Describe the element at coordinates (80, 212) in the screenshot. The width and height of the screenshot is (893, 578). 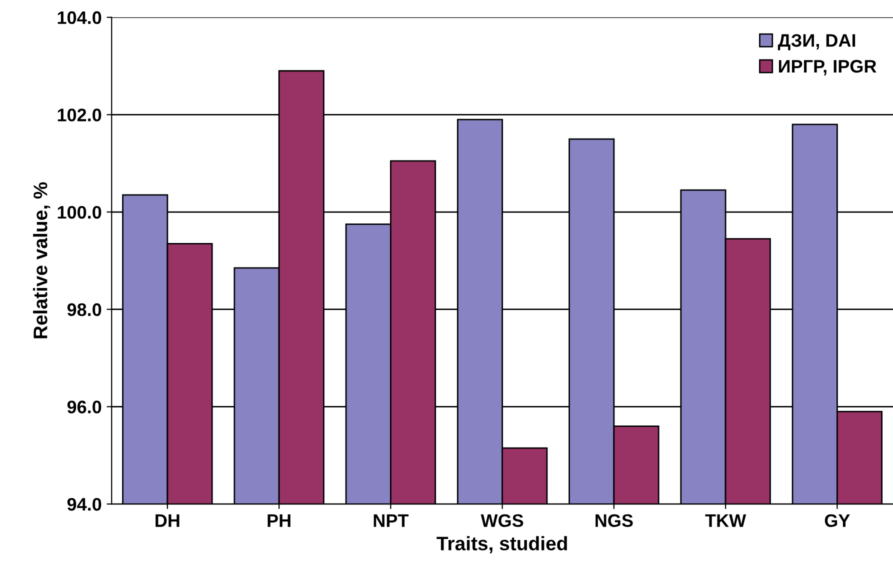
I see `y-tick-label: 100.0` at that location.